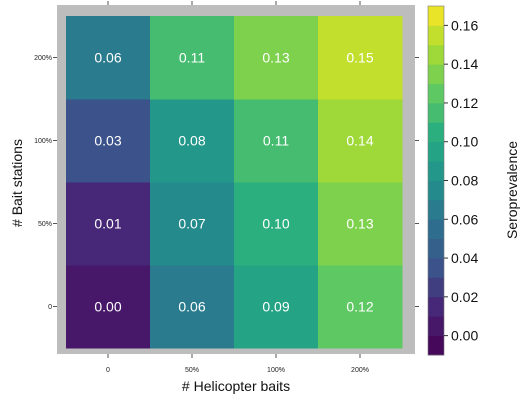 The height and width of the screenshot is (401, 524). I want to click on x-tick-label: 50%, so click(192, 370).